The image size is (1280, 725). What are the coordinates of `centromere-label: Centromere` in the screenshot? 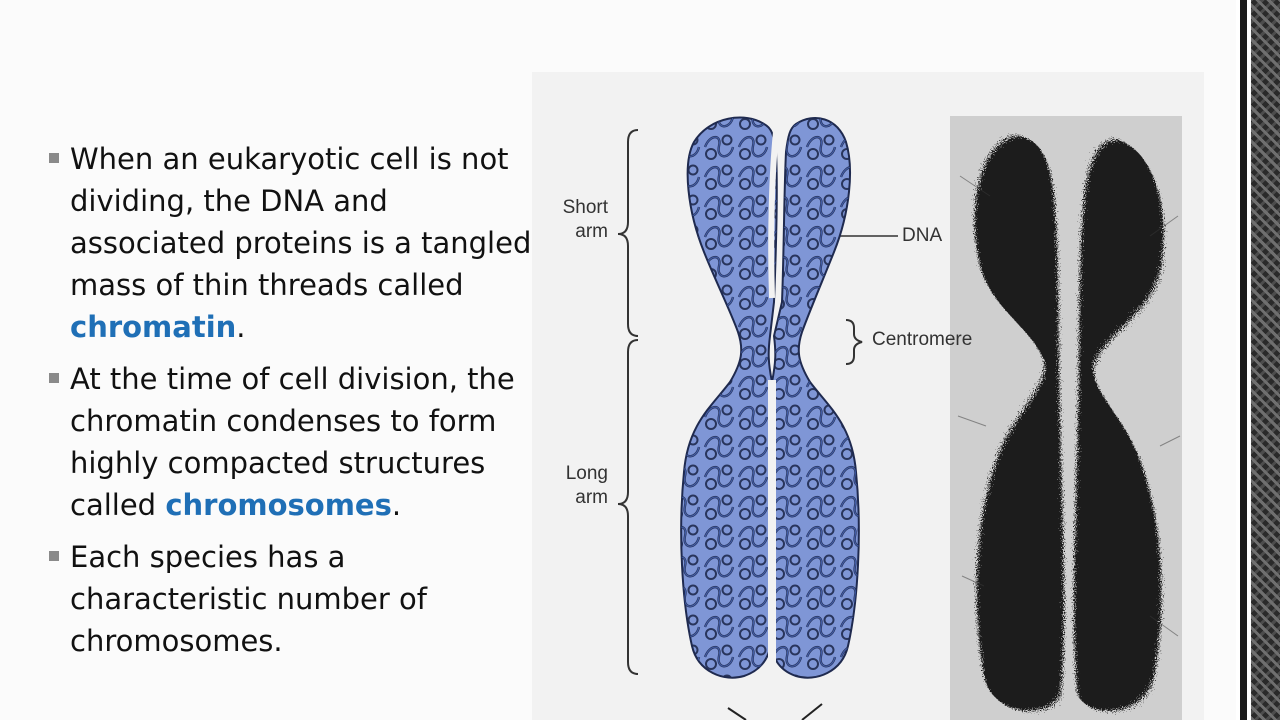 It's located at (922, 340).